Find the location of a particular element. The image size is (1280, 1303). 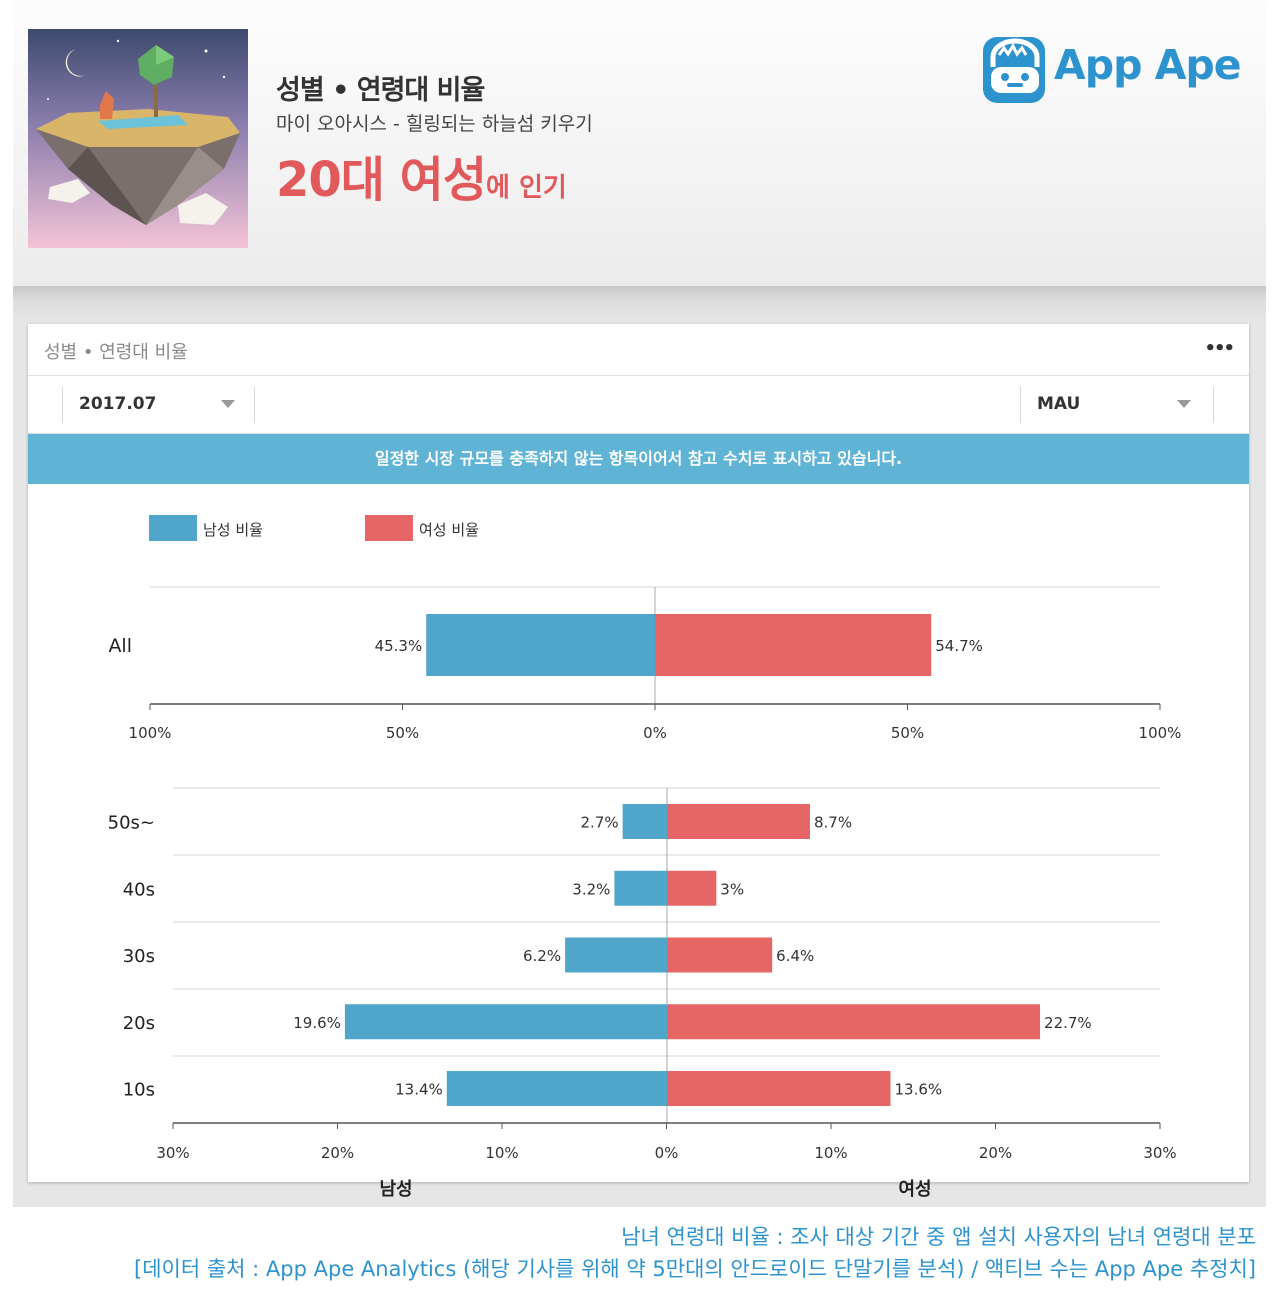

category-label: All is located at coordinates (120, 646).